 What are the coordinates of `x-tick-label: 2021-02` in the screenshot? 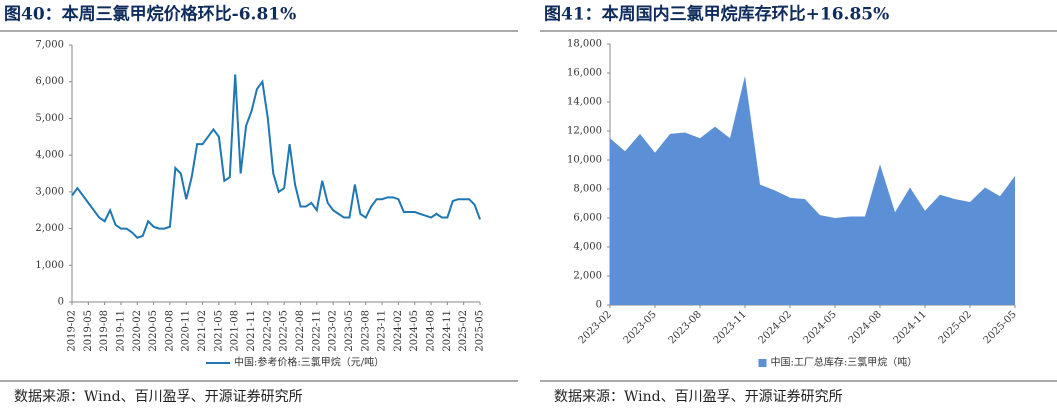 It's located at (202, 331).